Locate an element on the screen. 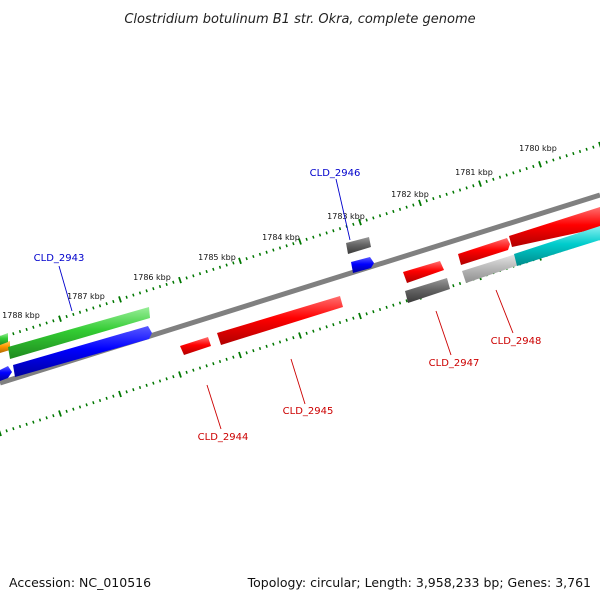 This screenshot has width=600, height=600. gene-feature-clg-2947-red is located at coordinates (423, 272).